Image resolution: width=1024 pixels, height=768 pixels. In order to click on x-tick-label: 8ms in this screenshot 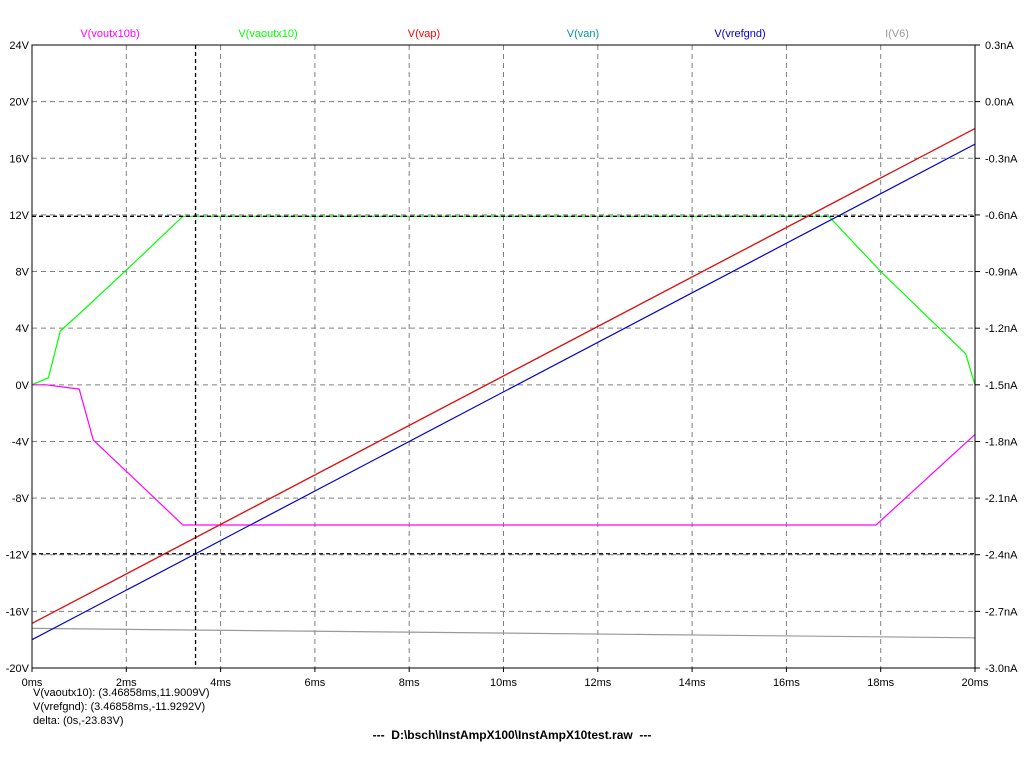, I will do `click(409, 683)`.